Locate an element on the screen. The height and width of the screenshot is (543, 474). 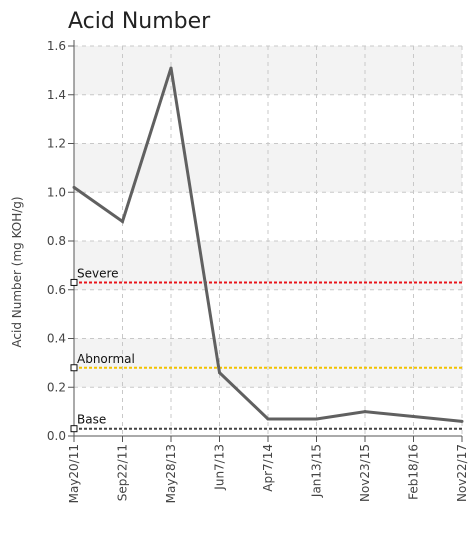
y-tick-label: 0.2 is located at coordinates (56, 387).